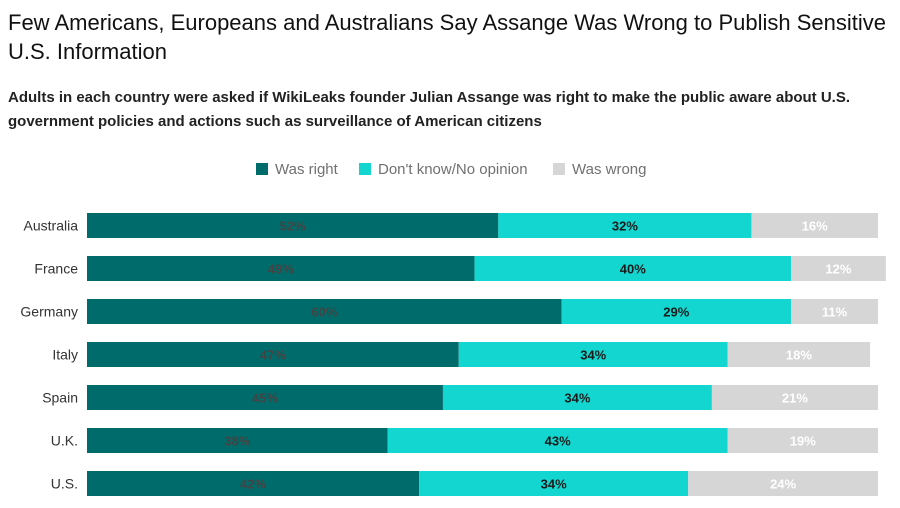  I want to click on bar-france-don-t-know-no-opinion, so click(632, 268).